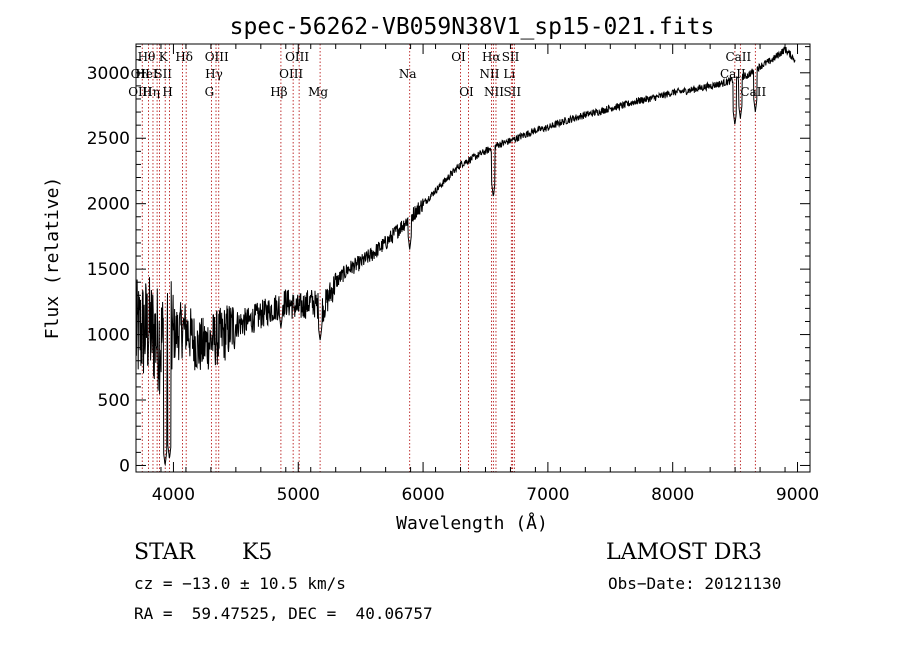  Describe the element at coordinates (167, 92) in the screenshot. I see `line-marker-label: H` at that location.